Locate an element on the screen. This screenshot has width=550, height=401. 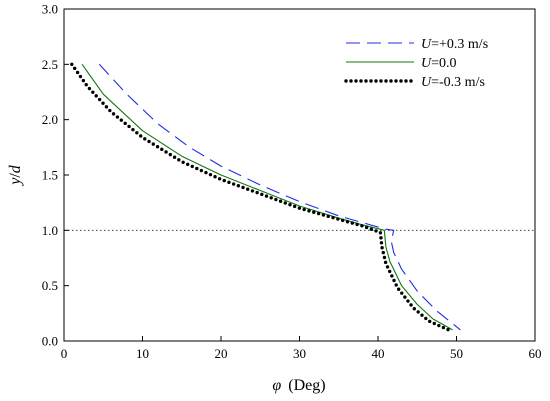
y-axis-title: y/d is located at coordinates (15, 175).